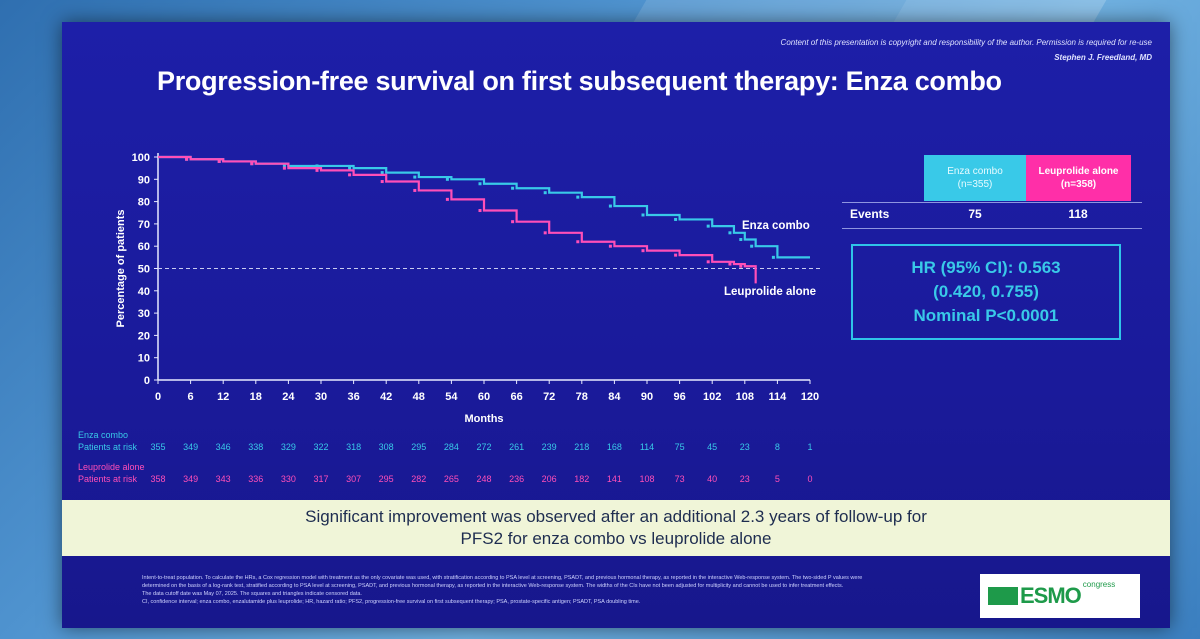 The width and height of the screenshot is (1200, 639). What do you see at coordinates (121, 269) in the screenshot?
I see `y-axis-label: Percentage of patients` at bounding box center [121, 269].